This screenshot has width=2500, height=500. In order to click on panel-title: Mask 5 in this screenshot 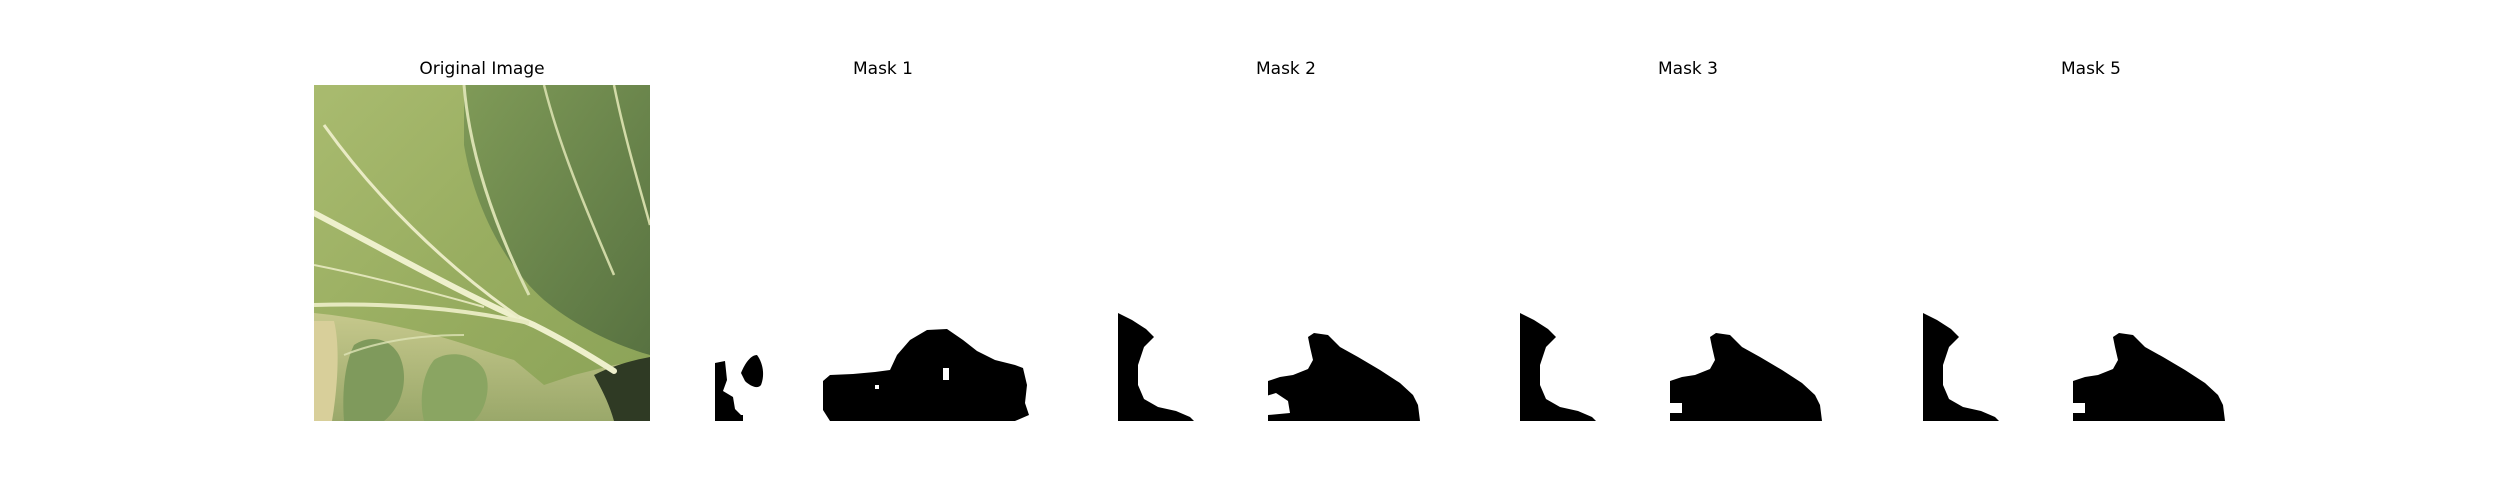, I will do `click(2090, 69)`.